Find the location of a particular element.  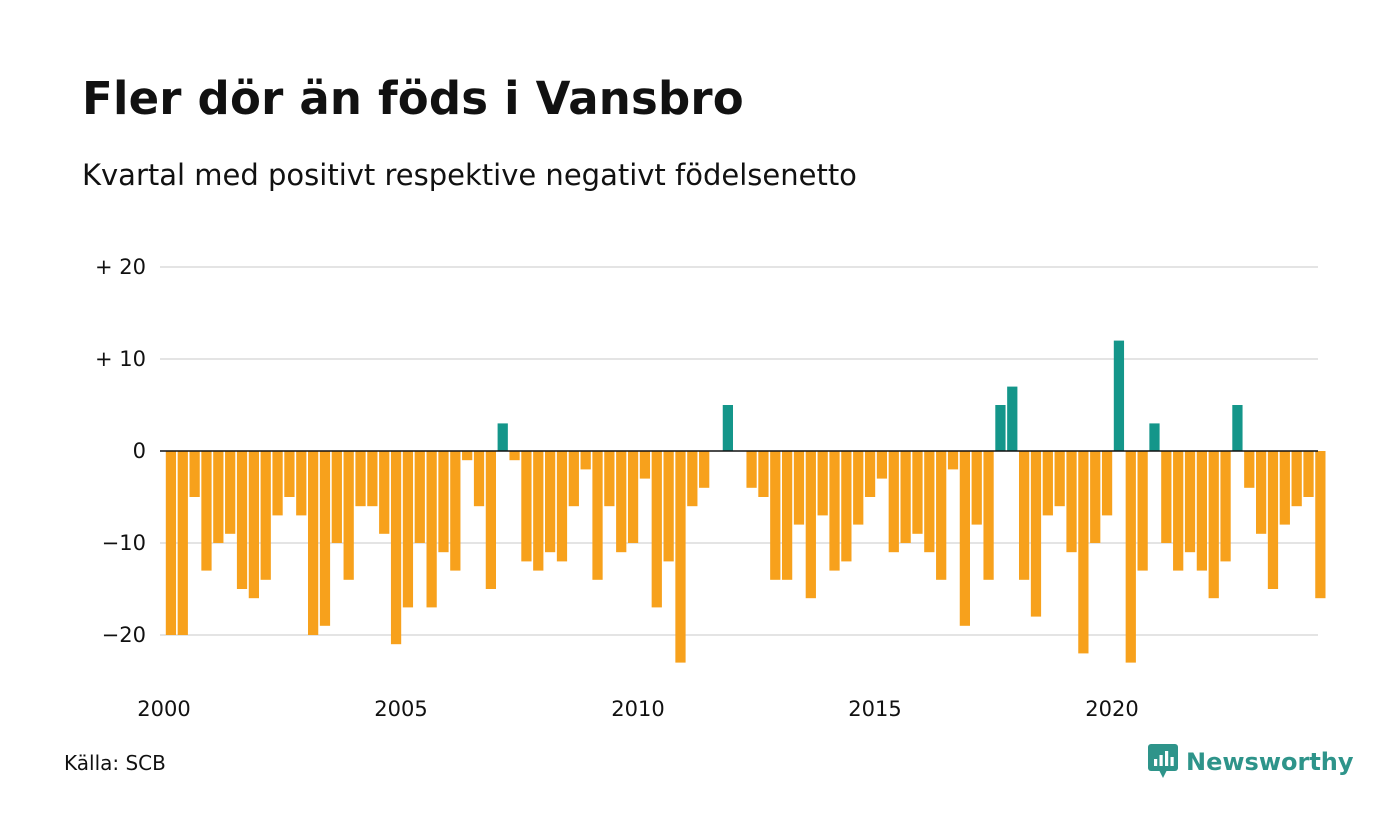

chart-title: Fler dör än föds i Vansbro is located at coordinates (413, 98).